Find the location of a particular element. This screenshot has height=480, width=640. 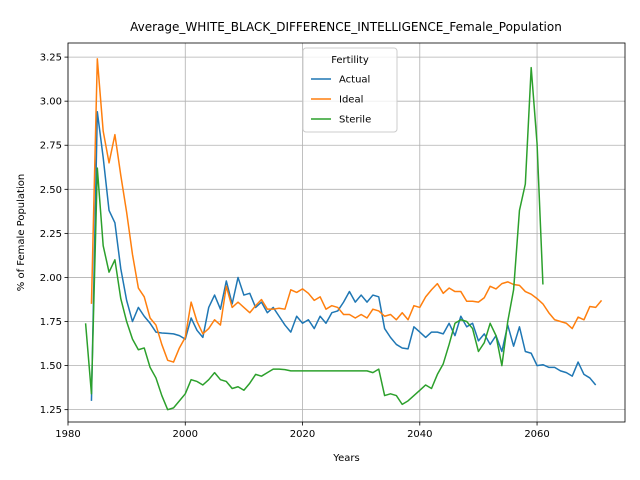

x-axis-label: Years is located at coordinates (345, 458).